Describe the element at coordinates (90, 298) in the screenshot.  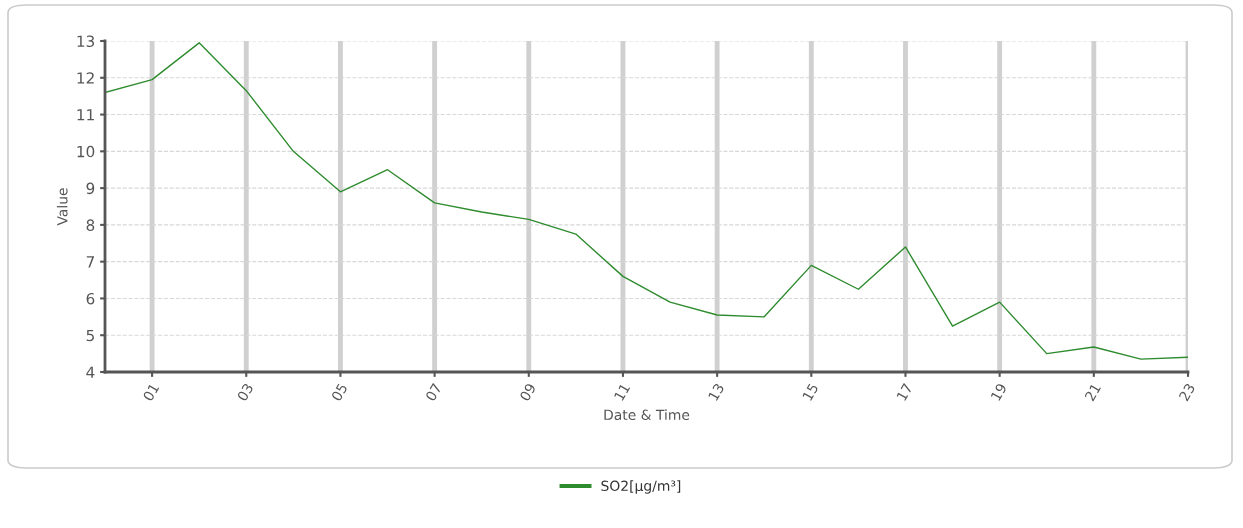
I see `y-tick-label: 6` at that location.